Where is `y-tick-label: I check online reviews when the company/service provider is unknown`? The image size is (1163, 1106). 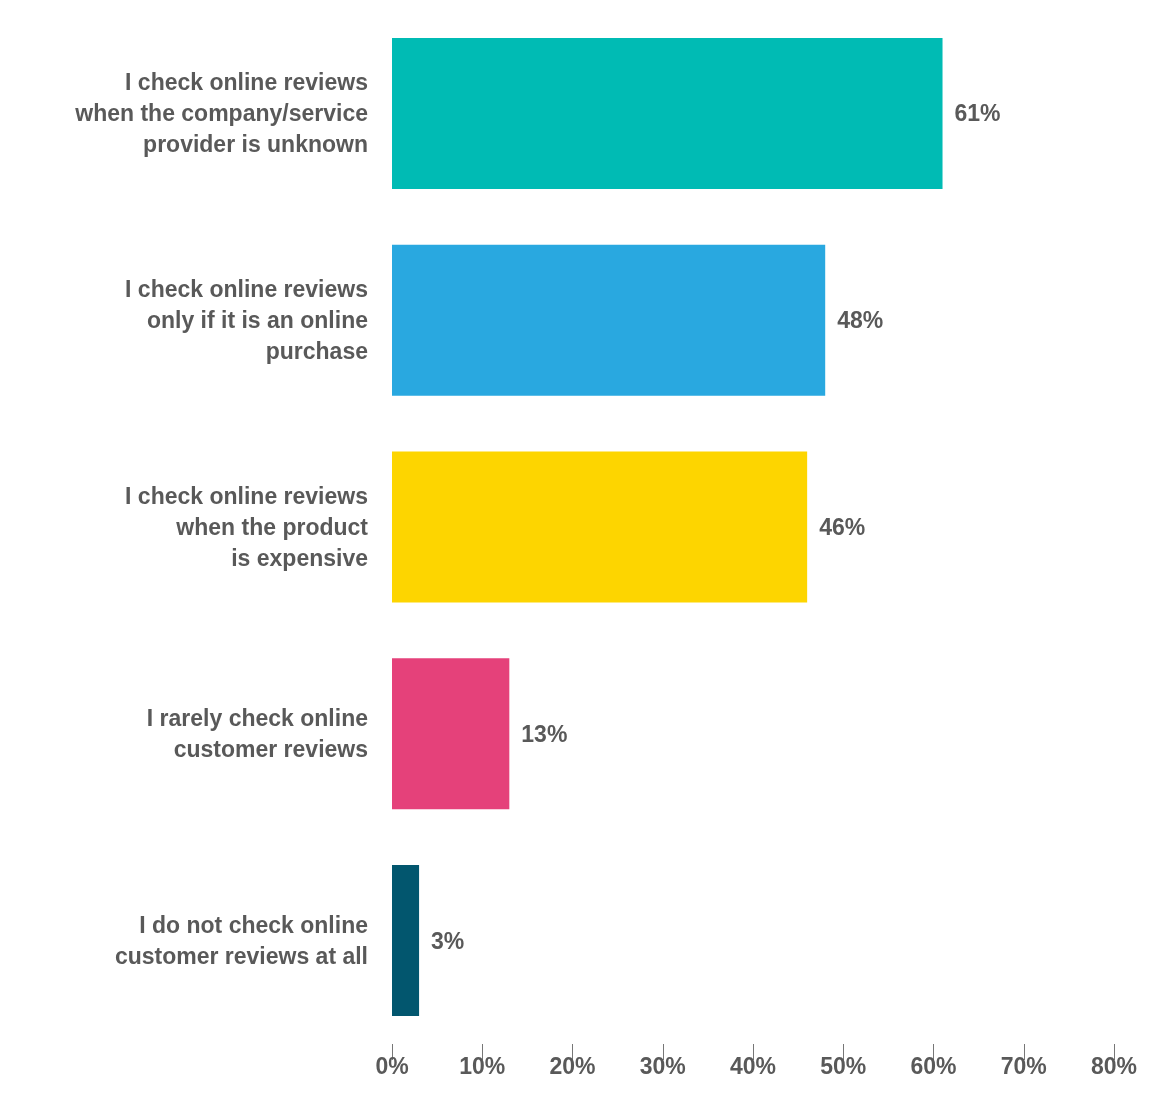
y-tick-label: I check online reviews when the company/service provider is unknown is located at coordinates (221, 113).